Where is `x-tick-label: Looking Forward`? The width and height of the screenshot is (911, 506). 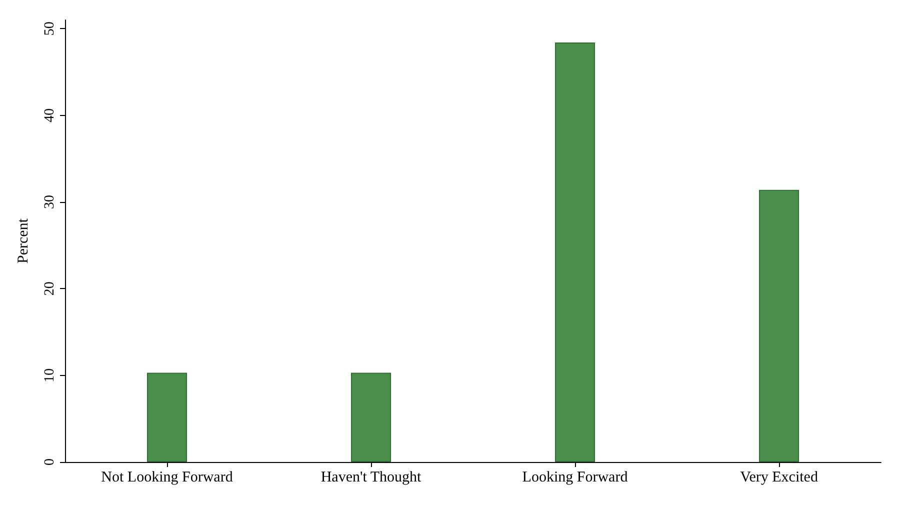 x-tick-label: Looking Forward is located at coordinates (575, 478).